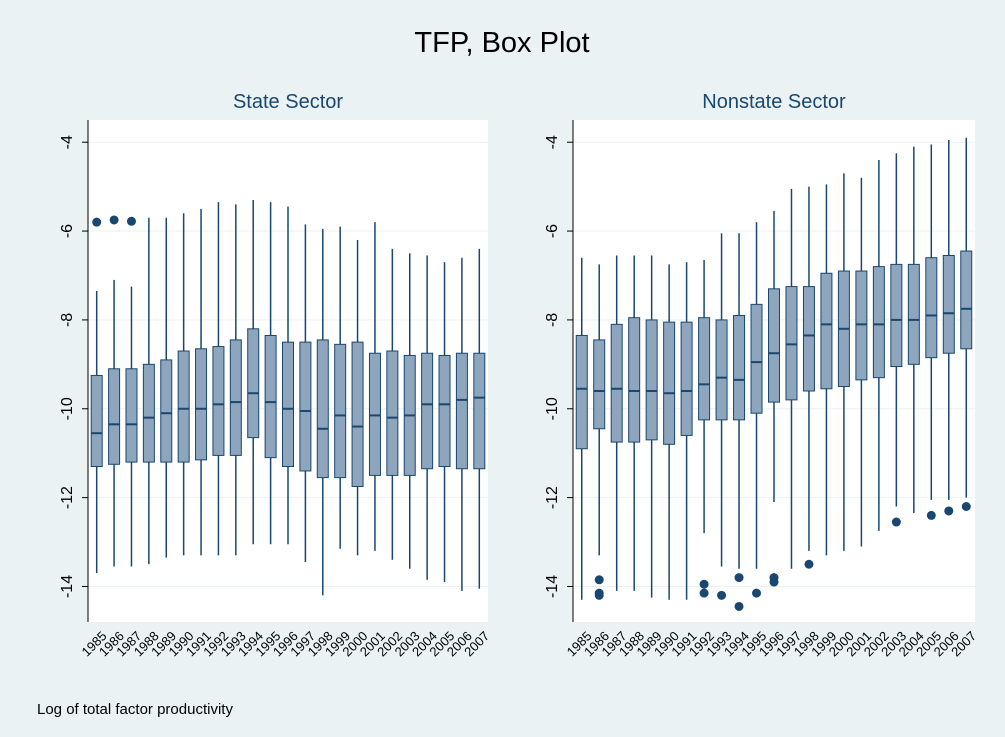 The width and height of the screenshot is (1005, 737). I want to click on chart-title: TFP, Box Plot, so click(501, 43).